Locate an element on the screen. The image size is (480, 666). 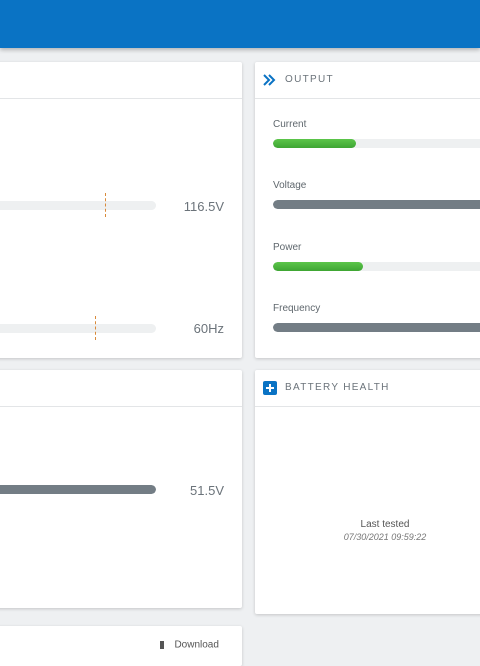
output-card-header: OUTPUT is located at coordinates (367, 80).